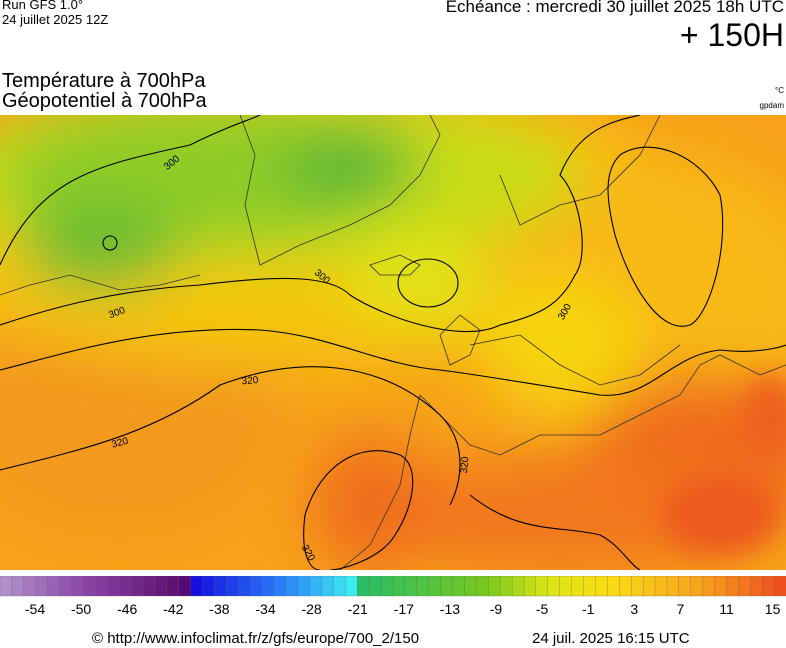  Describe the element at coordinates (104, 81) in the screenshot. I see `title-temperature: Température à 700hPa` at that location.